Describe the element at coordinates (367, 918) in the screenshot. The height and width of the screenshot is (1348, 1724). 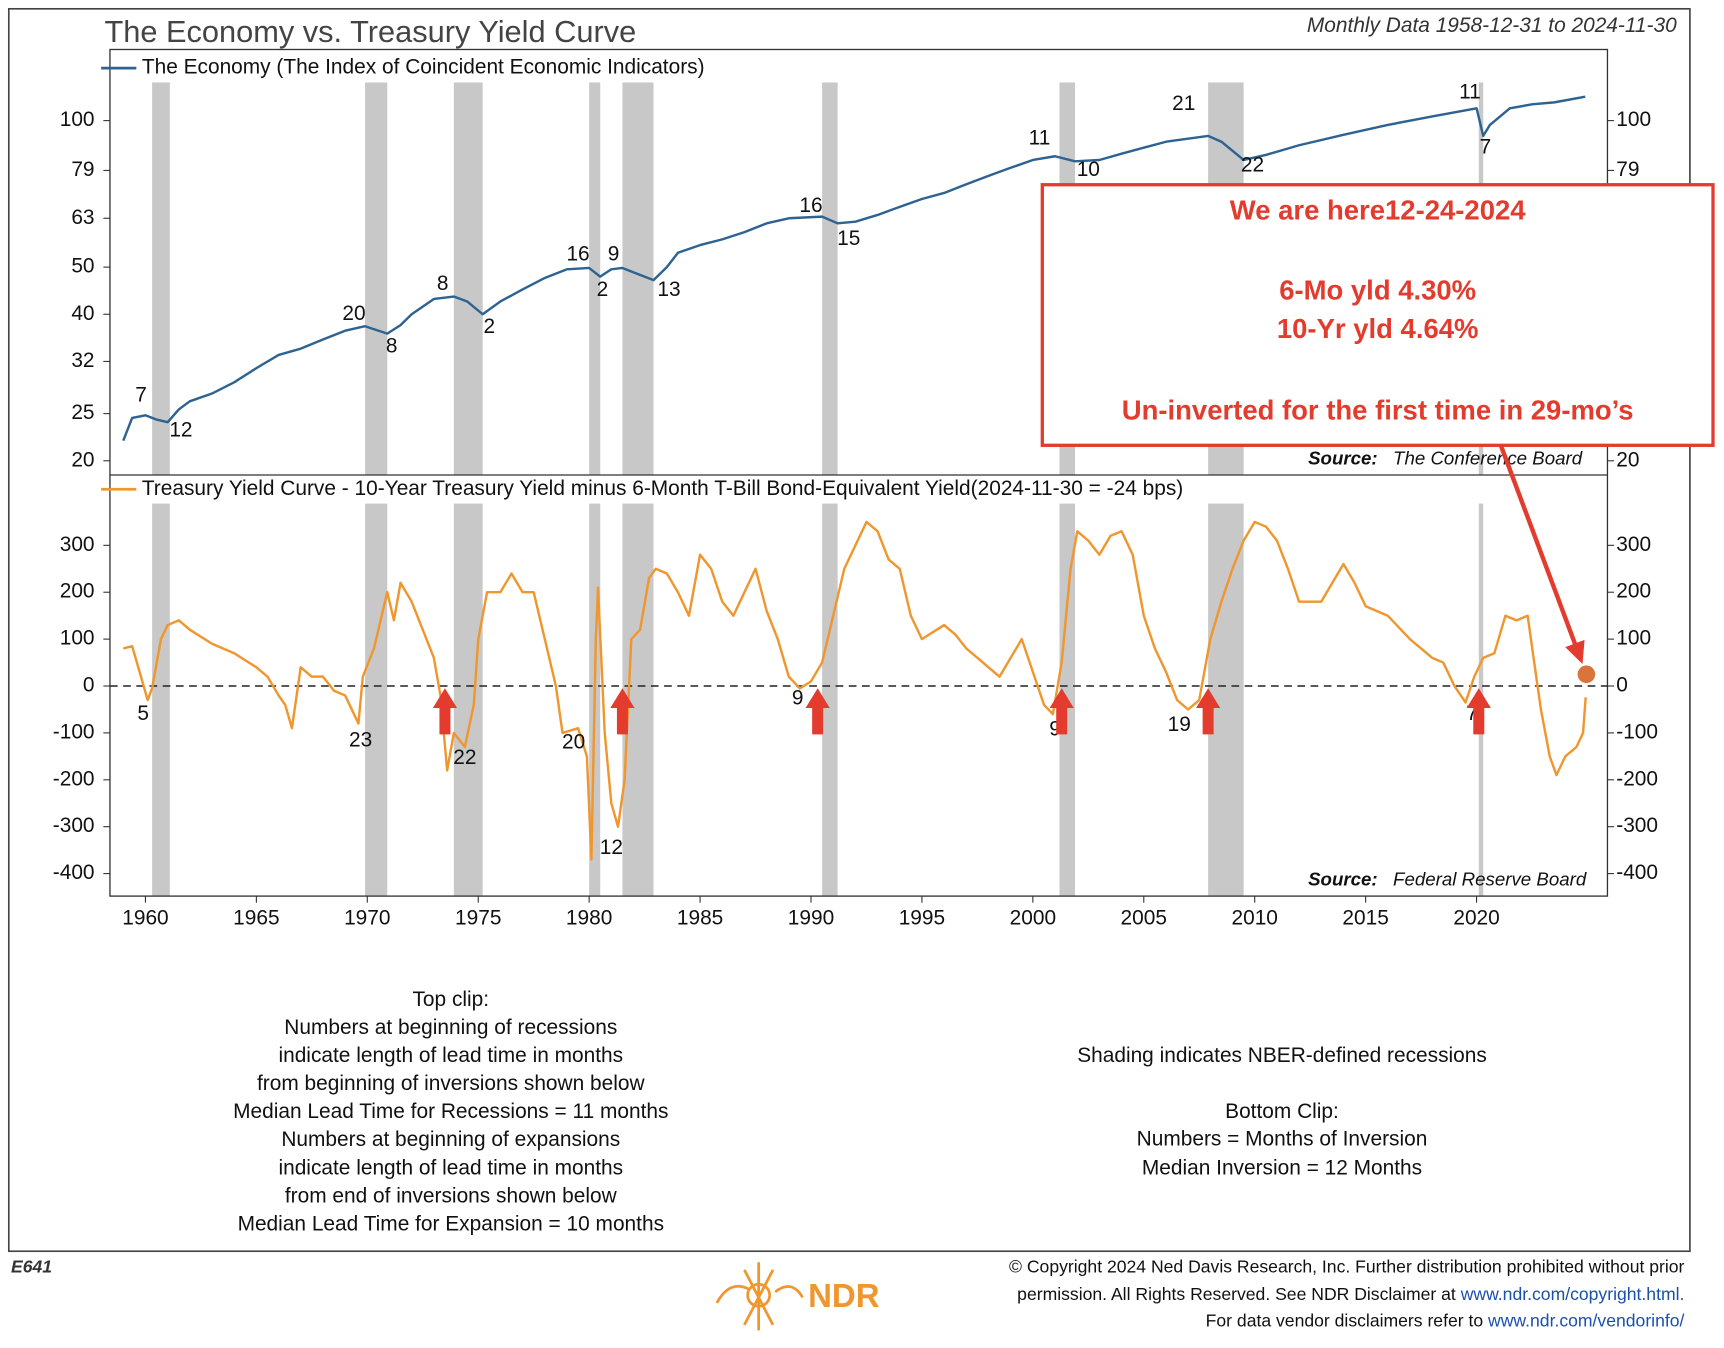
I see `x-tick-label: 1970` at that location.